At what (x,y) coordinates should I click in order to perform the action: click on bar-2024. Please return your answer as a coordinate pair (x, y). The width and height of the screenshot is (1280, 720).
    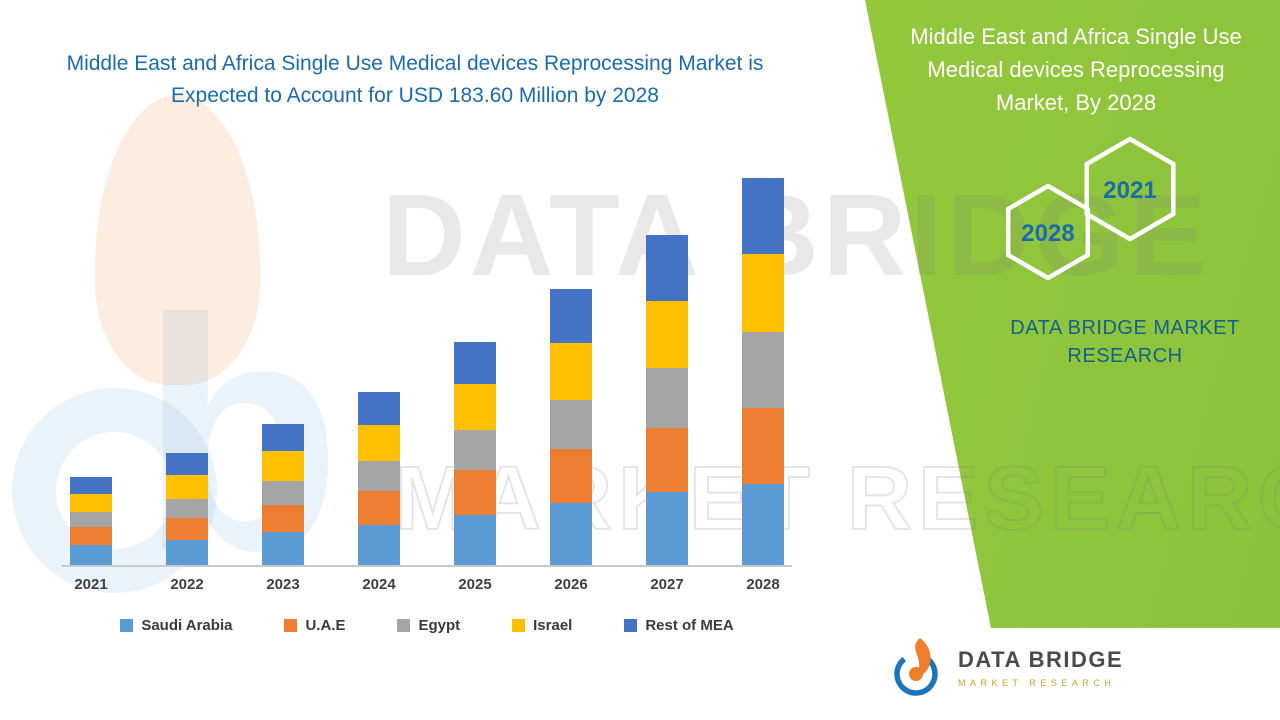
    Looking at the image, I should click on (379, 478).